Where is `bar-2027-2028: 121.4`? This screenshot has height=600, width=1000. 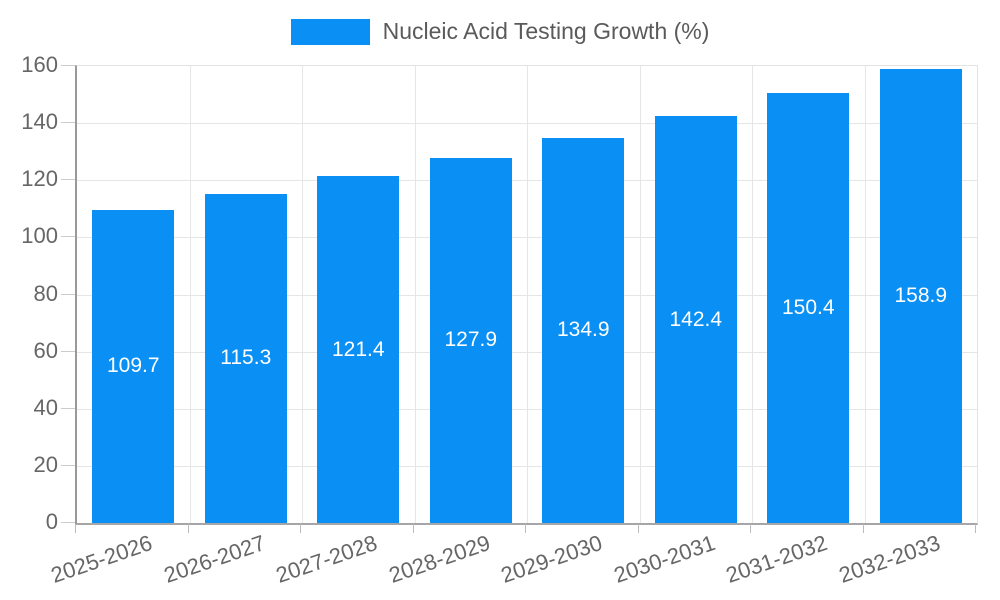 bar-2027-2028: 121.4 is located at coordinates (358, 349).